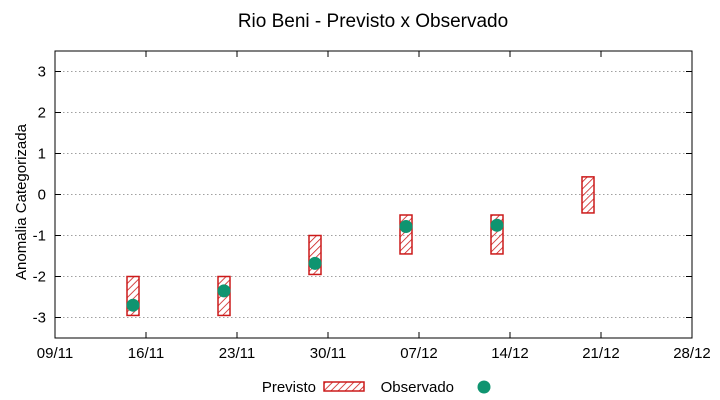  I want to click on x-tick-label: 07/12, so click(419, 353).